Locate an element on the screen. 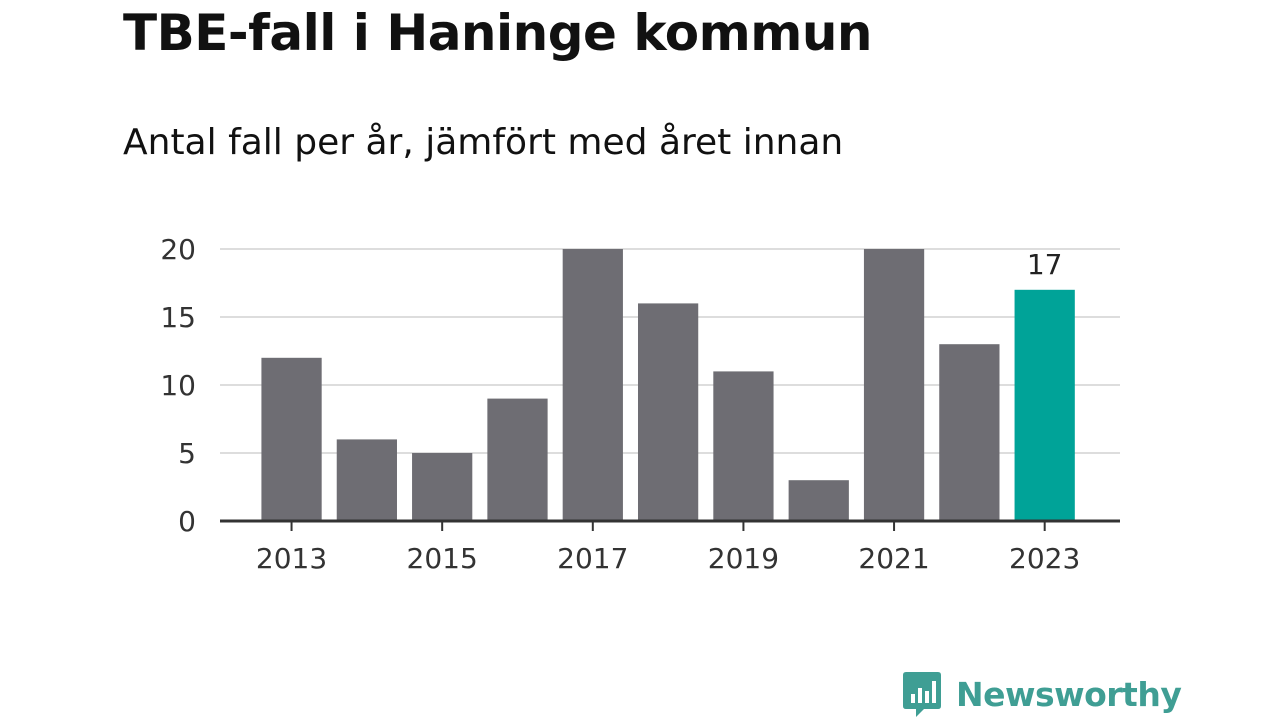 The image size is (1280, 720). y-tick-label-15: 15 is located at coordinates (178, 317).